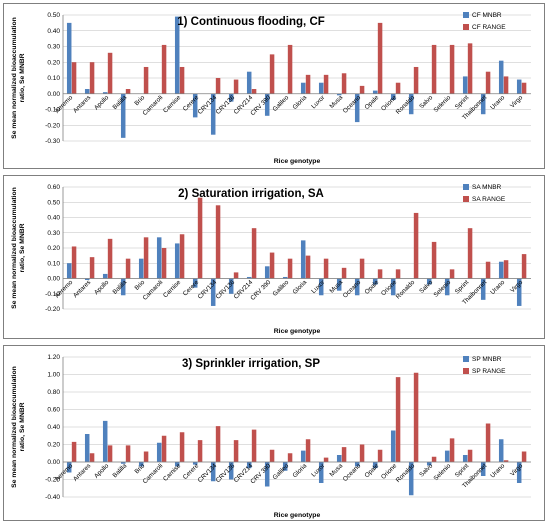  What do you see at coordinates (251, 194) in the screenshot?
I see `chart-title: 2) Saturation irrigation, SA` at bounding box center [251, 194].